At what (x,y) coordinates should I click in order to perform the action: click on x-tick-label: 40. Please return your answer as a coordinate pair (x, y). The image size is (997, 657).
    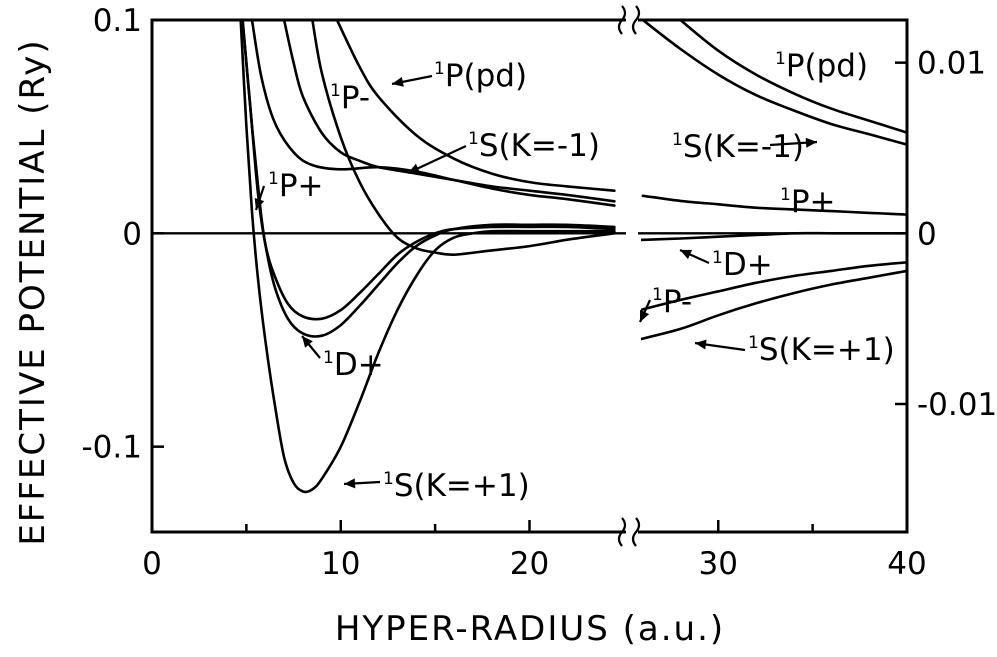
    Looking at the image, I should click on (906, 564).